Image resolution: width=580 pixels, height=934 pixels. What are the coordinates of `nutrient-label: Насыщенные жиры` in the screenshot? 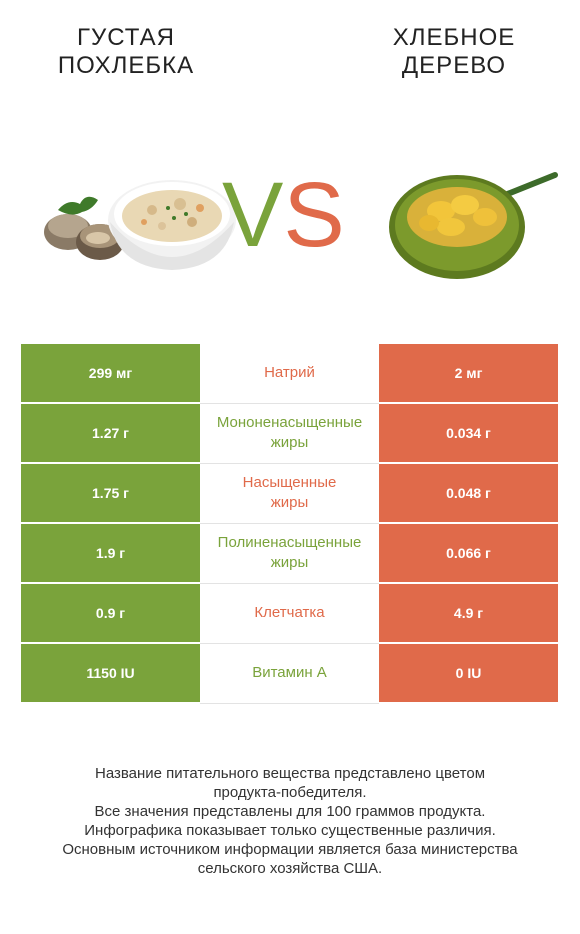 It's located at (289, 492).